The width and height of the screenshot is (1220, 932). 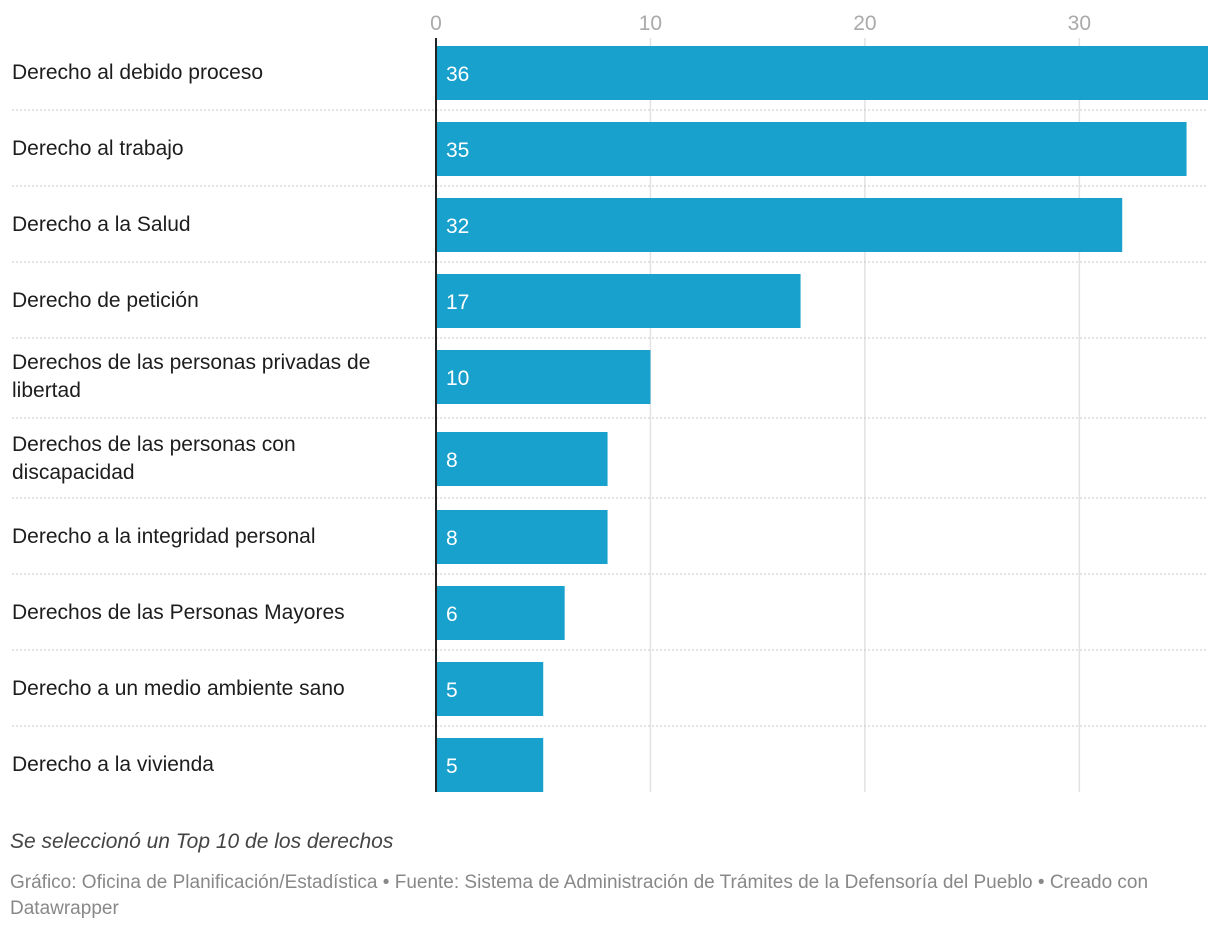 What do you see at coordinates (452, 614) in the screenshot?
I see `bar-value-label: 6` at bounding box center [452, 614].